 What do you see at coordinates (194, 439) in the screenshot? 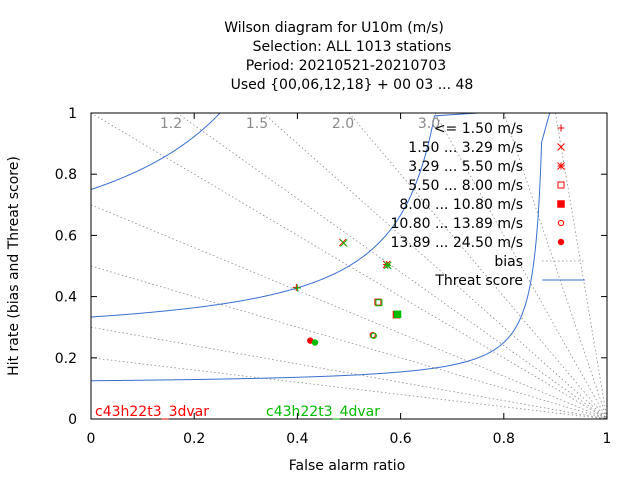
I see `x-tick-label: 0.2` at bounding box center [194, 439].